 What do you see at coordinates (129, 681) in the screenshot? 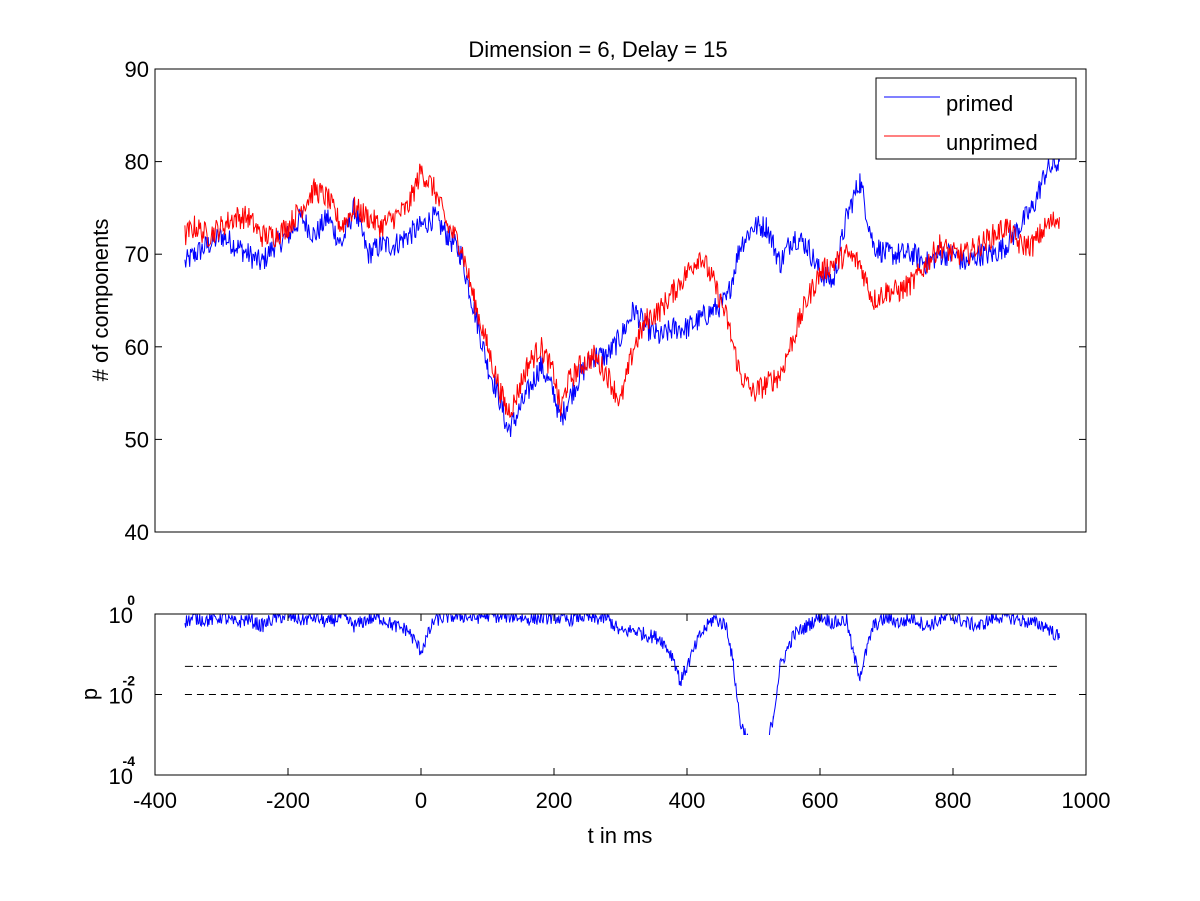
I see `y-tick-exponent: -2` at bounding box center [129, 681].